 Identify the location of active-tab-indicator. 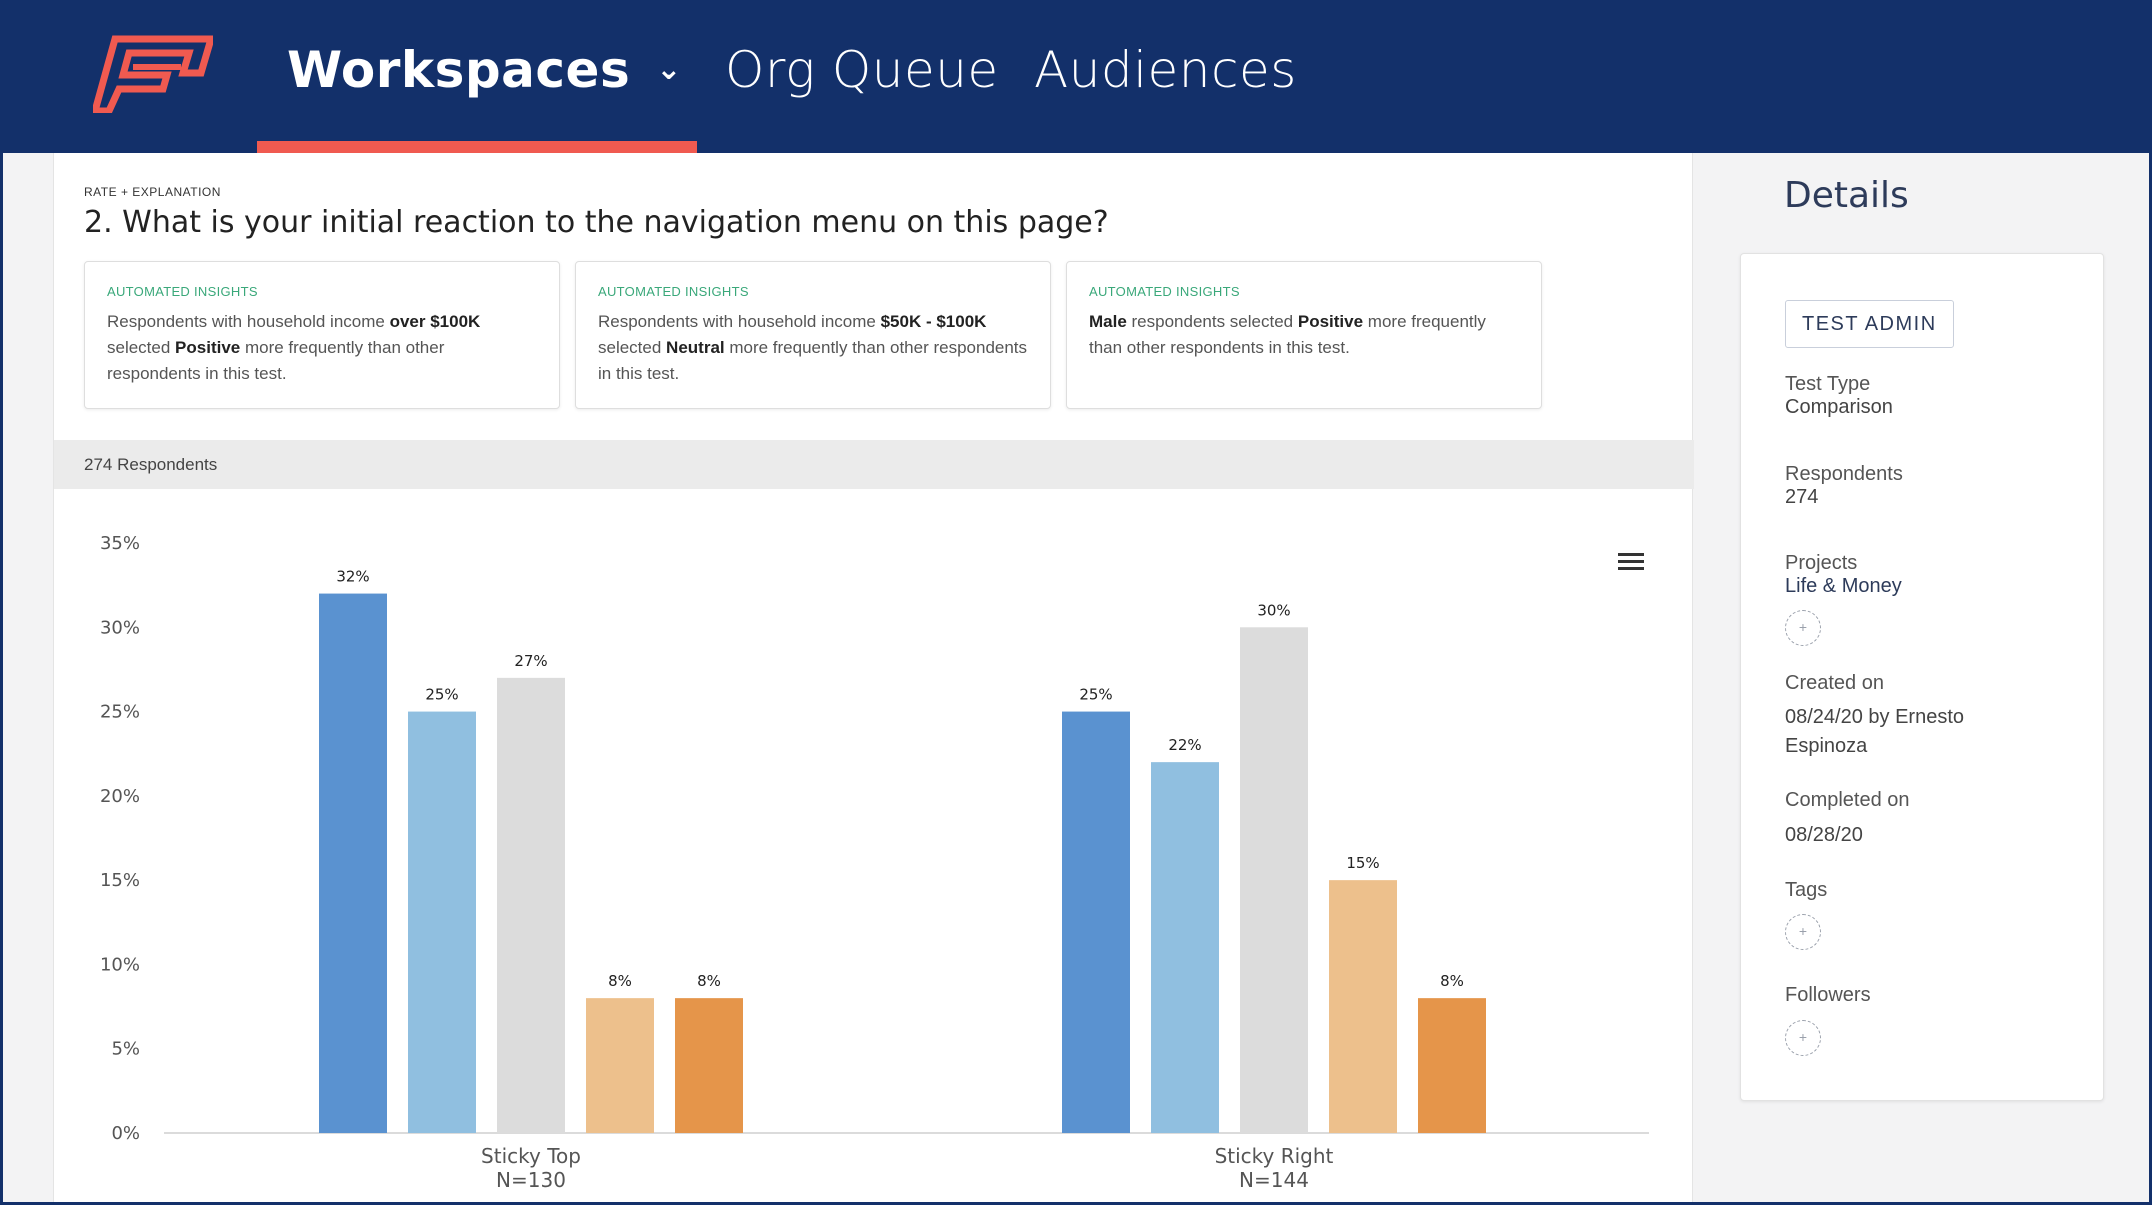
(477, 147).